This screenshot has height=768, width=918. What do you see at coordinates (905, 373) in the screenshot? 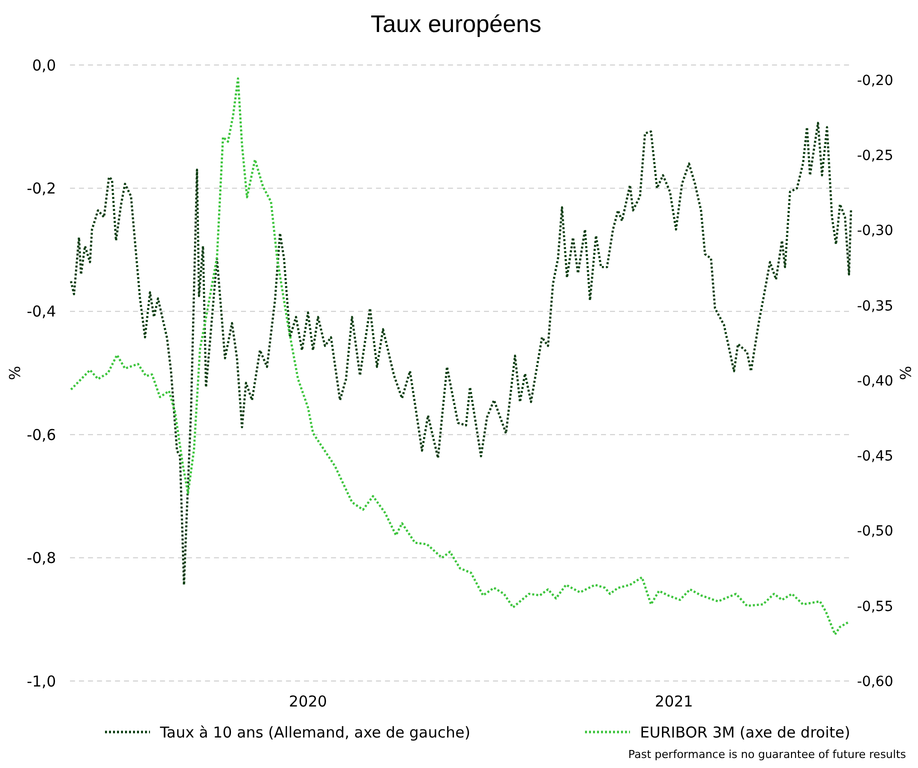
I see `y2-axis-title: %` at bounding box center [905, 373].